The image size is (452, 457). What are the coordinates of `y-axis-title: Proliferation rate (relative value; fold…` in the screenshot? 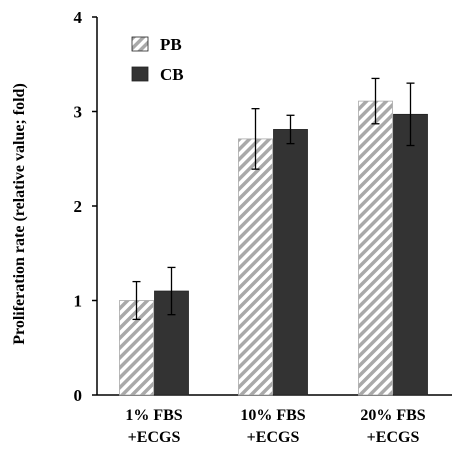 It's located at (19, 214).